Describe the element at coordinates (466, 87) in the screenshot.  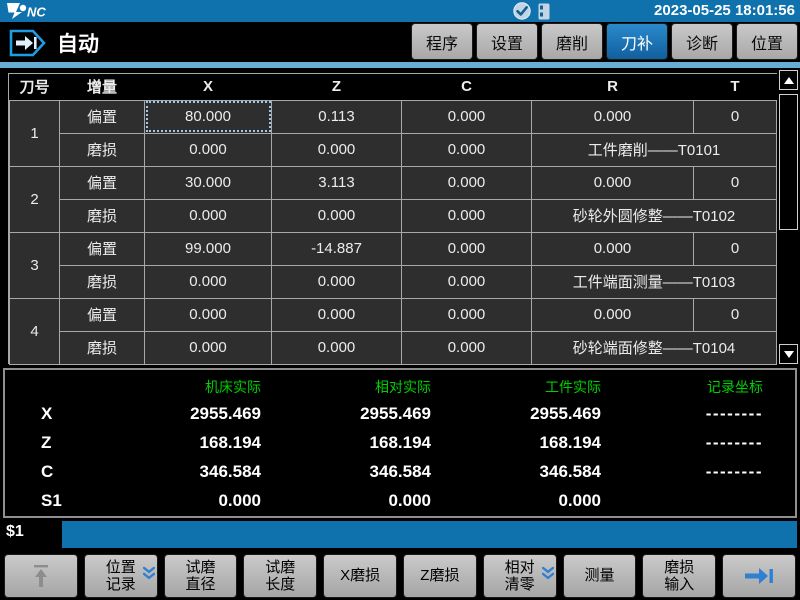
I see `col-header-c: C` at that location.